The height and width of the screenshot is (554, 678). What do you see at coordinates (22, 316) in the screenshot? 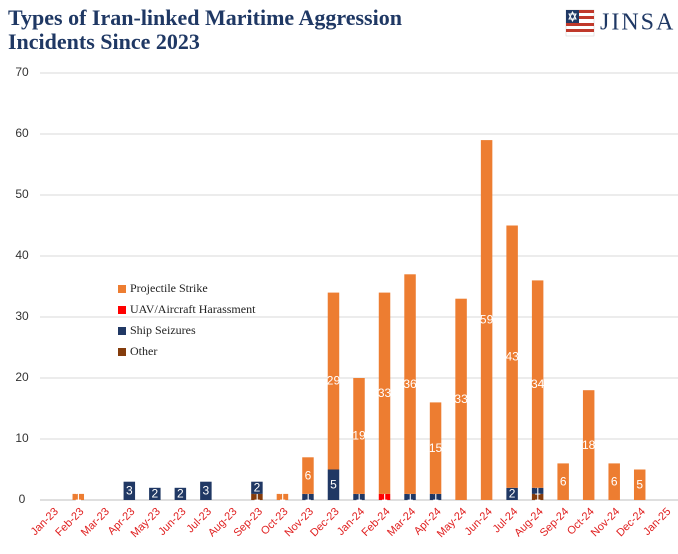
I see `y-tick-label: 30` at bounding box center [22, 316].